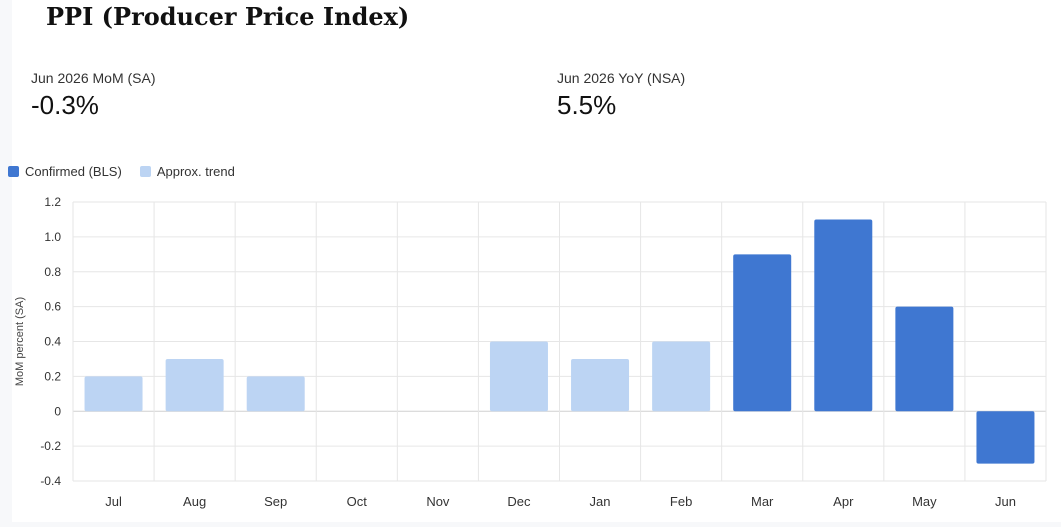 The width and height of the screenshot is (1061, 527). What do you see at coordinates (924, 501) in the screenshot?
I see `x-tick-label: May` at bounding box center [924, 501].